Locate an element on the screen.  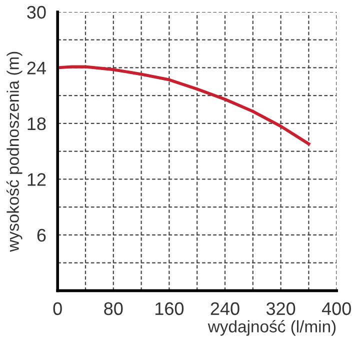
y-tick-label: 24 is located at coordinates (36, 68).